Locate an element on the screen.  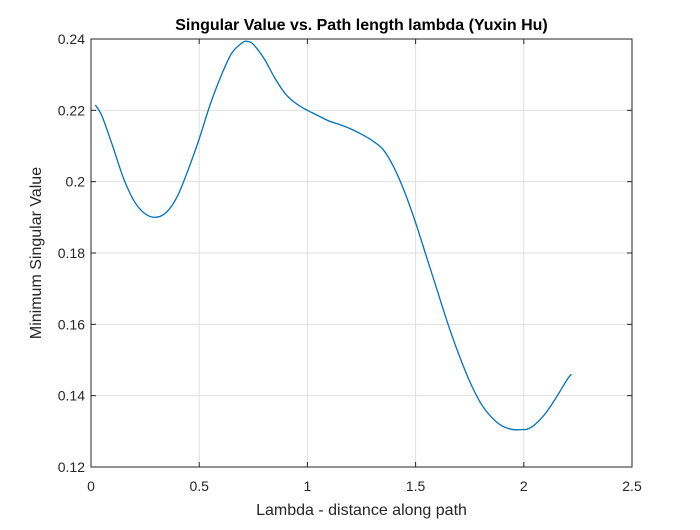
x-axis-label: Lambda - distance along path is located at coordinates (361, 510).